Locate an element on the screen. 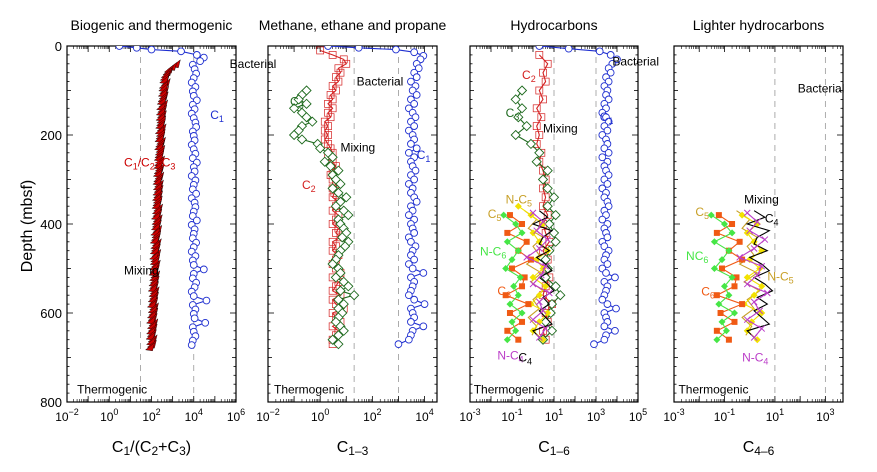 This screenshot has height=472, width=877. y-tick-label: 0 is located at coordinates (58, 46).